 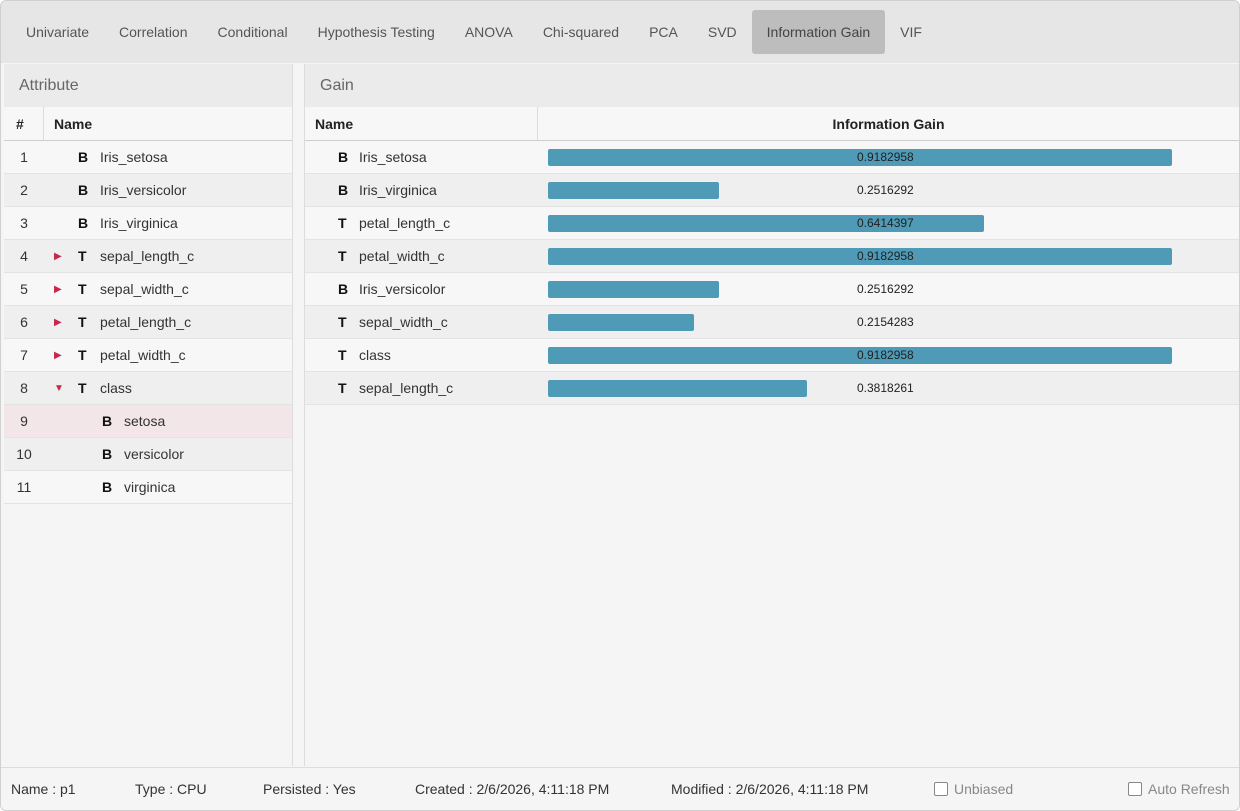 What do you see at coordinates (58, 32) in the screenshot?
I see `tab-univariate: Univariate` at bounding box center [58, 32].